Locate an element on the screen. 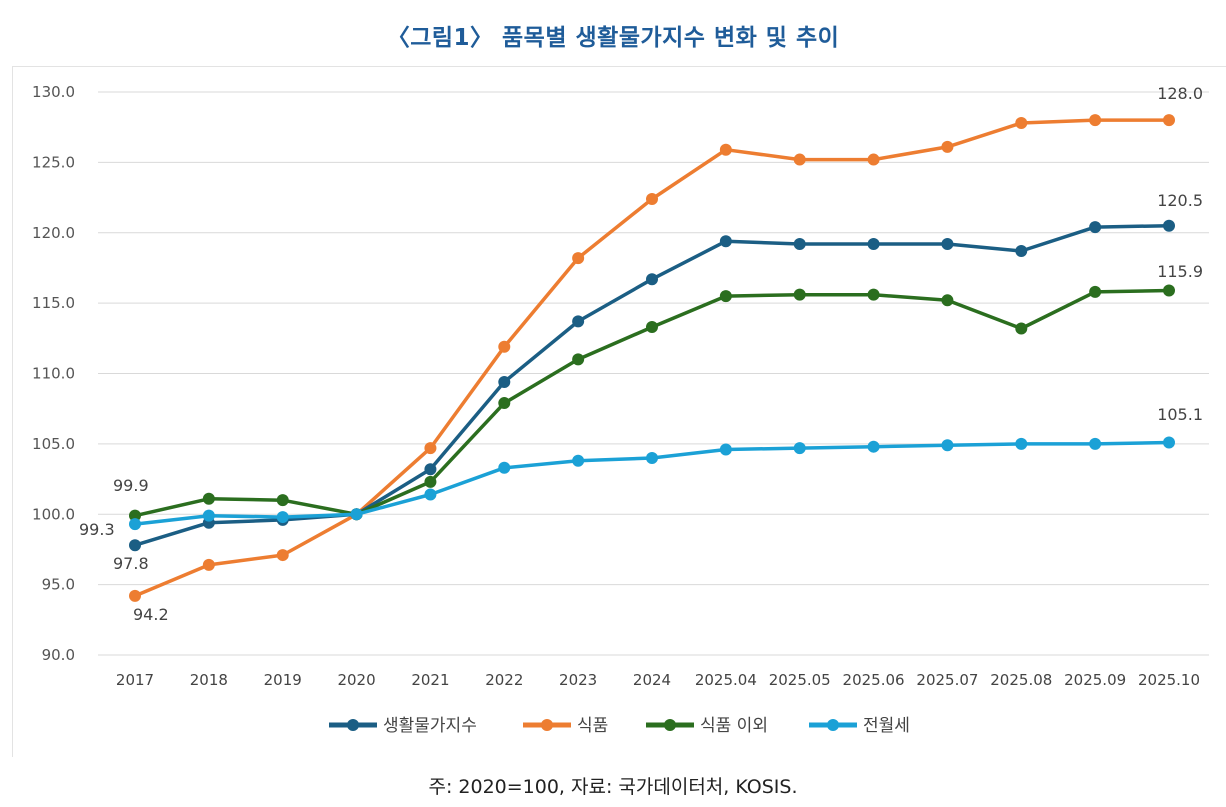  x-tick-label: 2023 is located at coordinates (578, 680).